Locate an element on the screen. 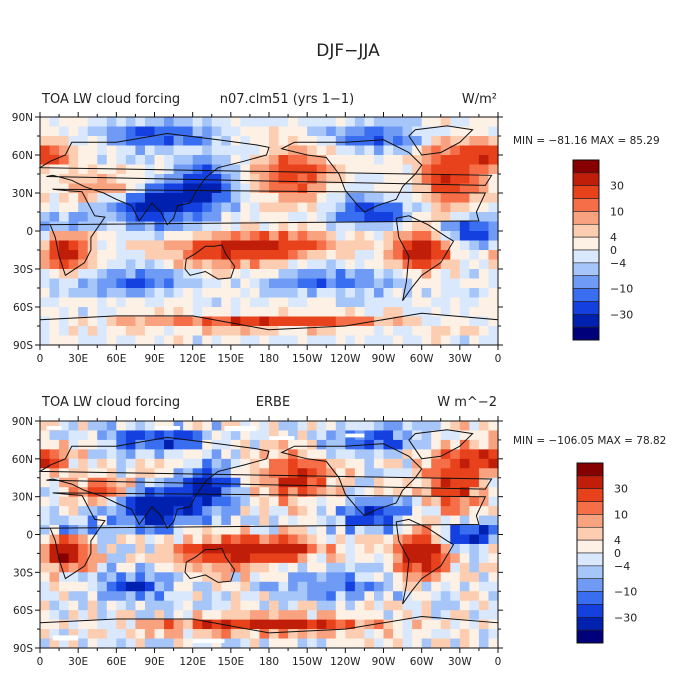  panel-2-stats: MIN = −106.05 MAX = 78.82 is located at coordinates (589, 441).